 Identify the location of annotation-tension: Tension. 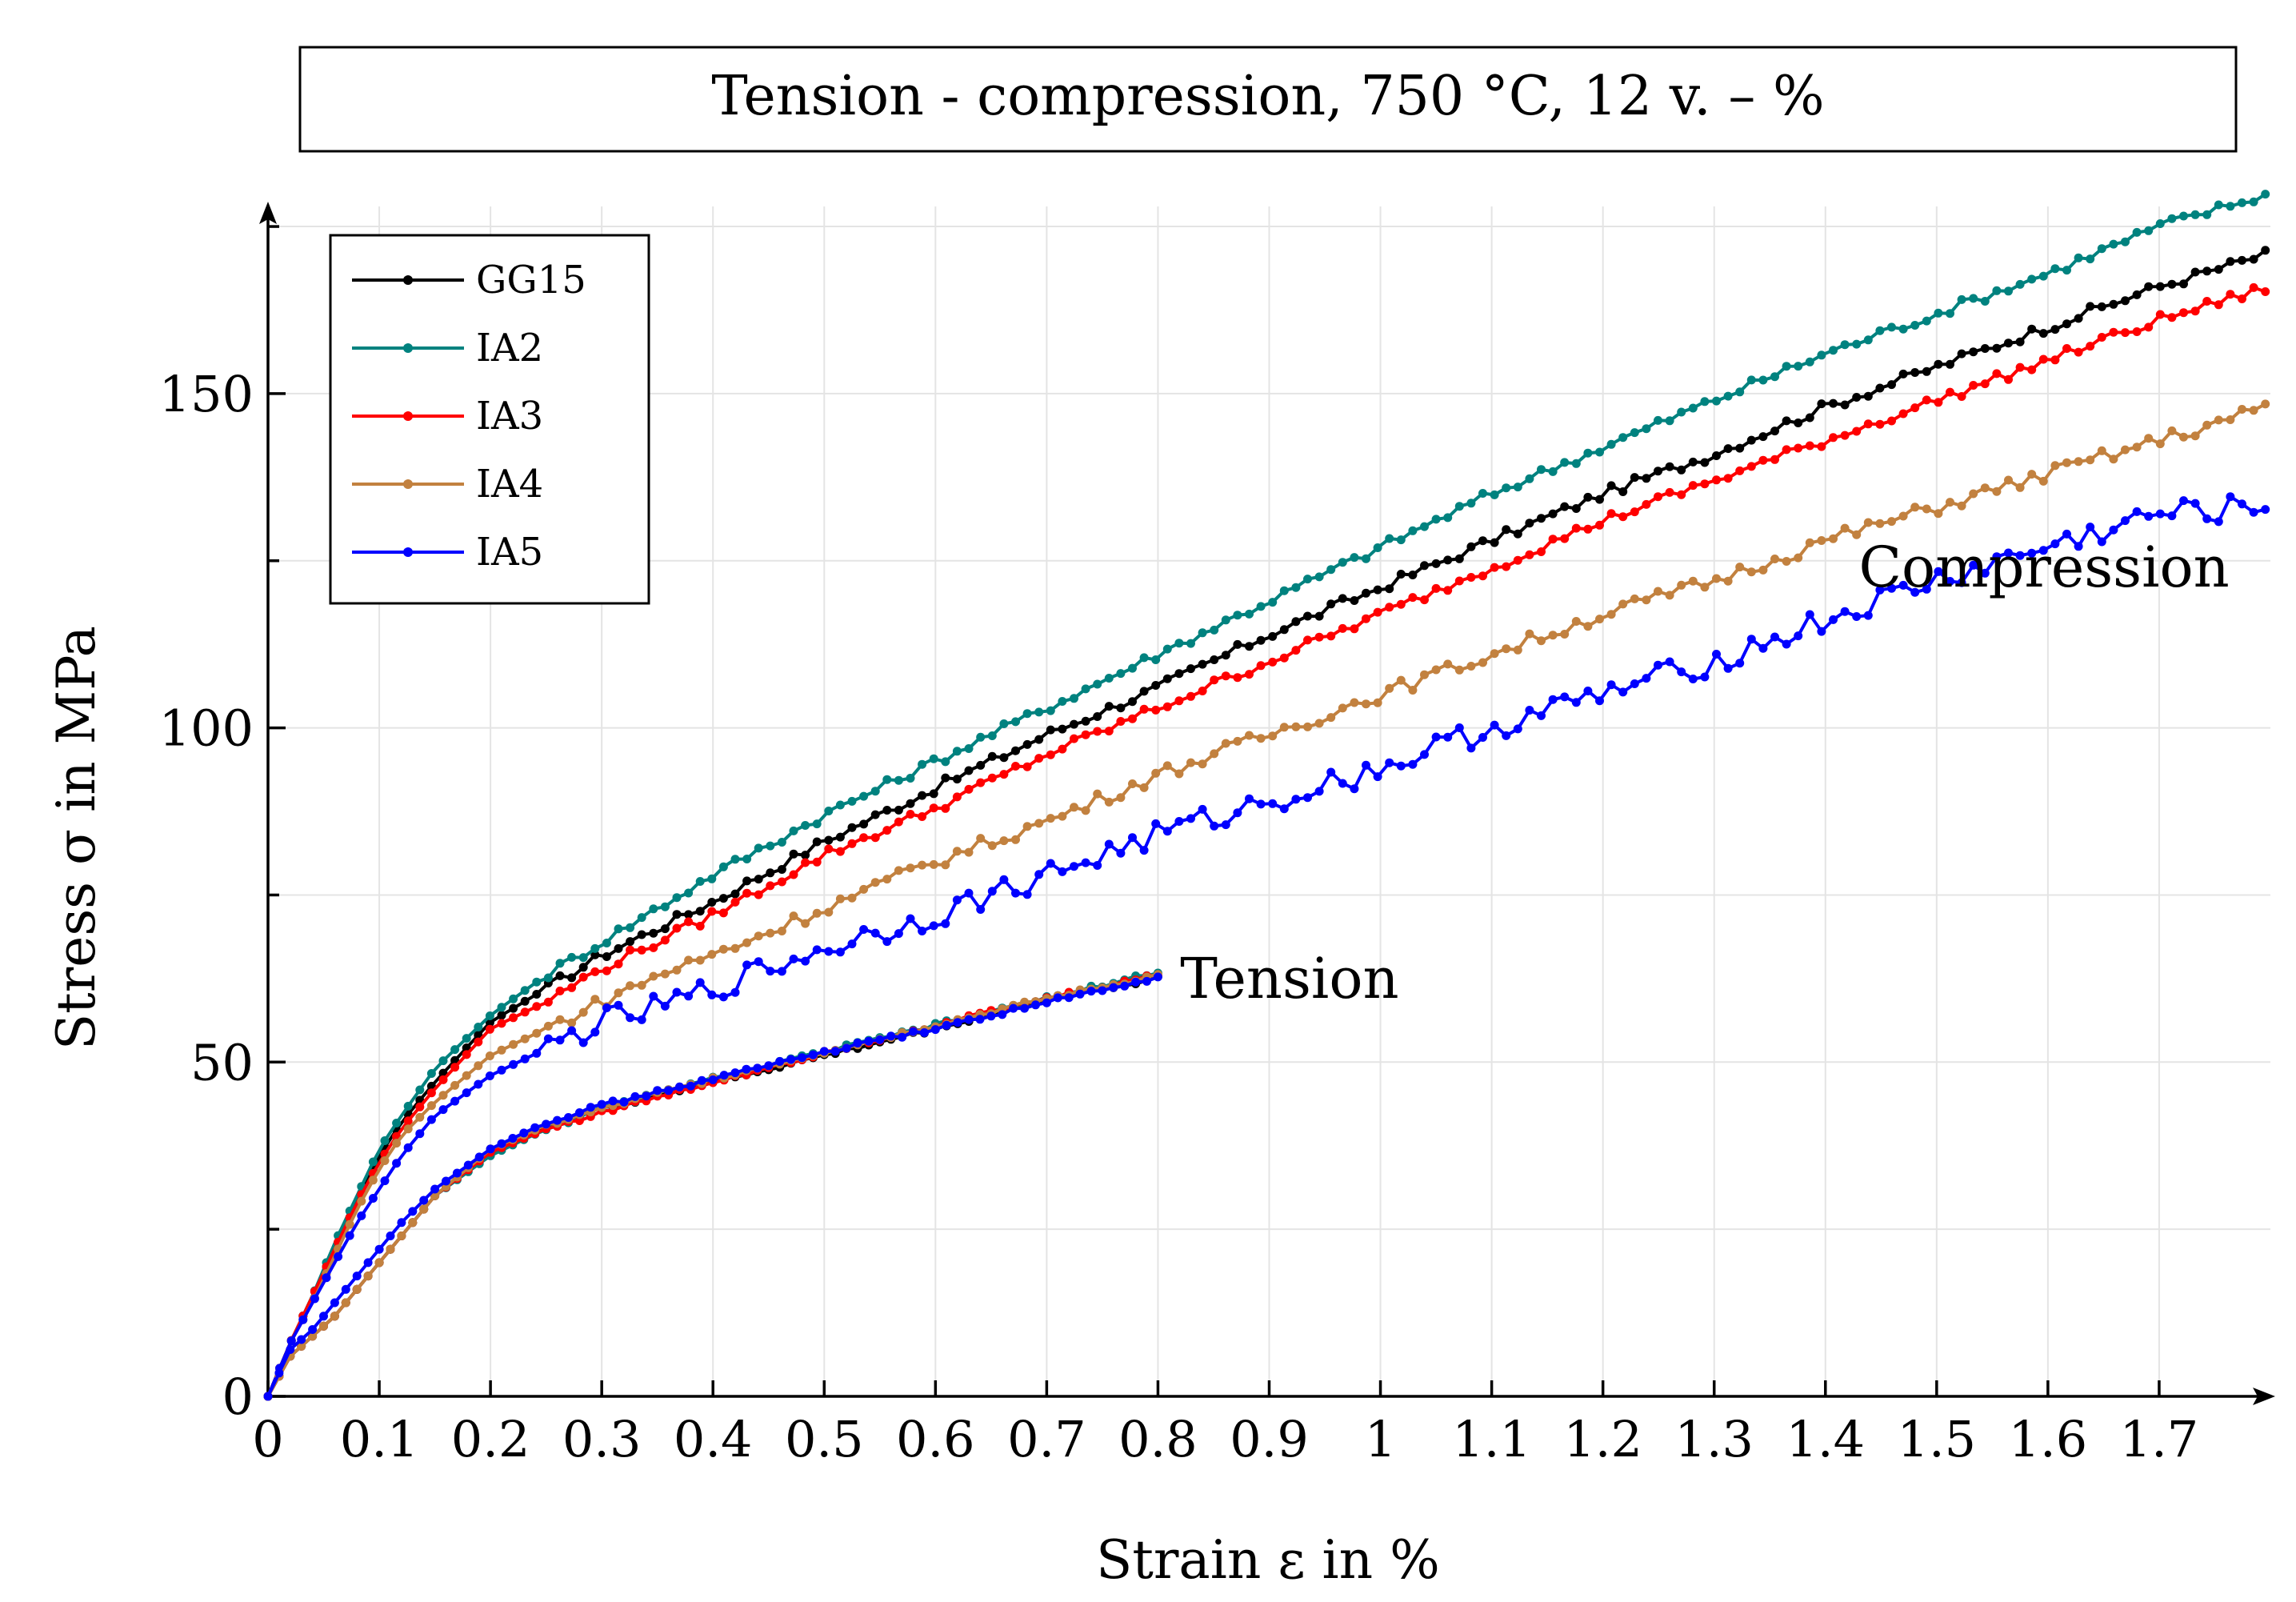
(1289, 978).